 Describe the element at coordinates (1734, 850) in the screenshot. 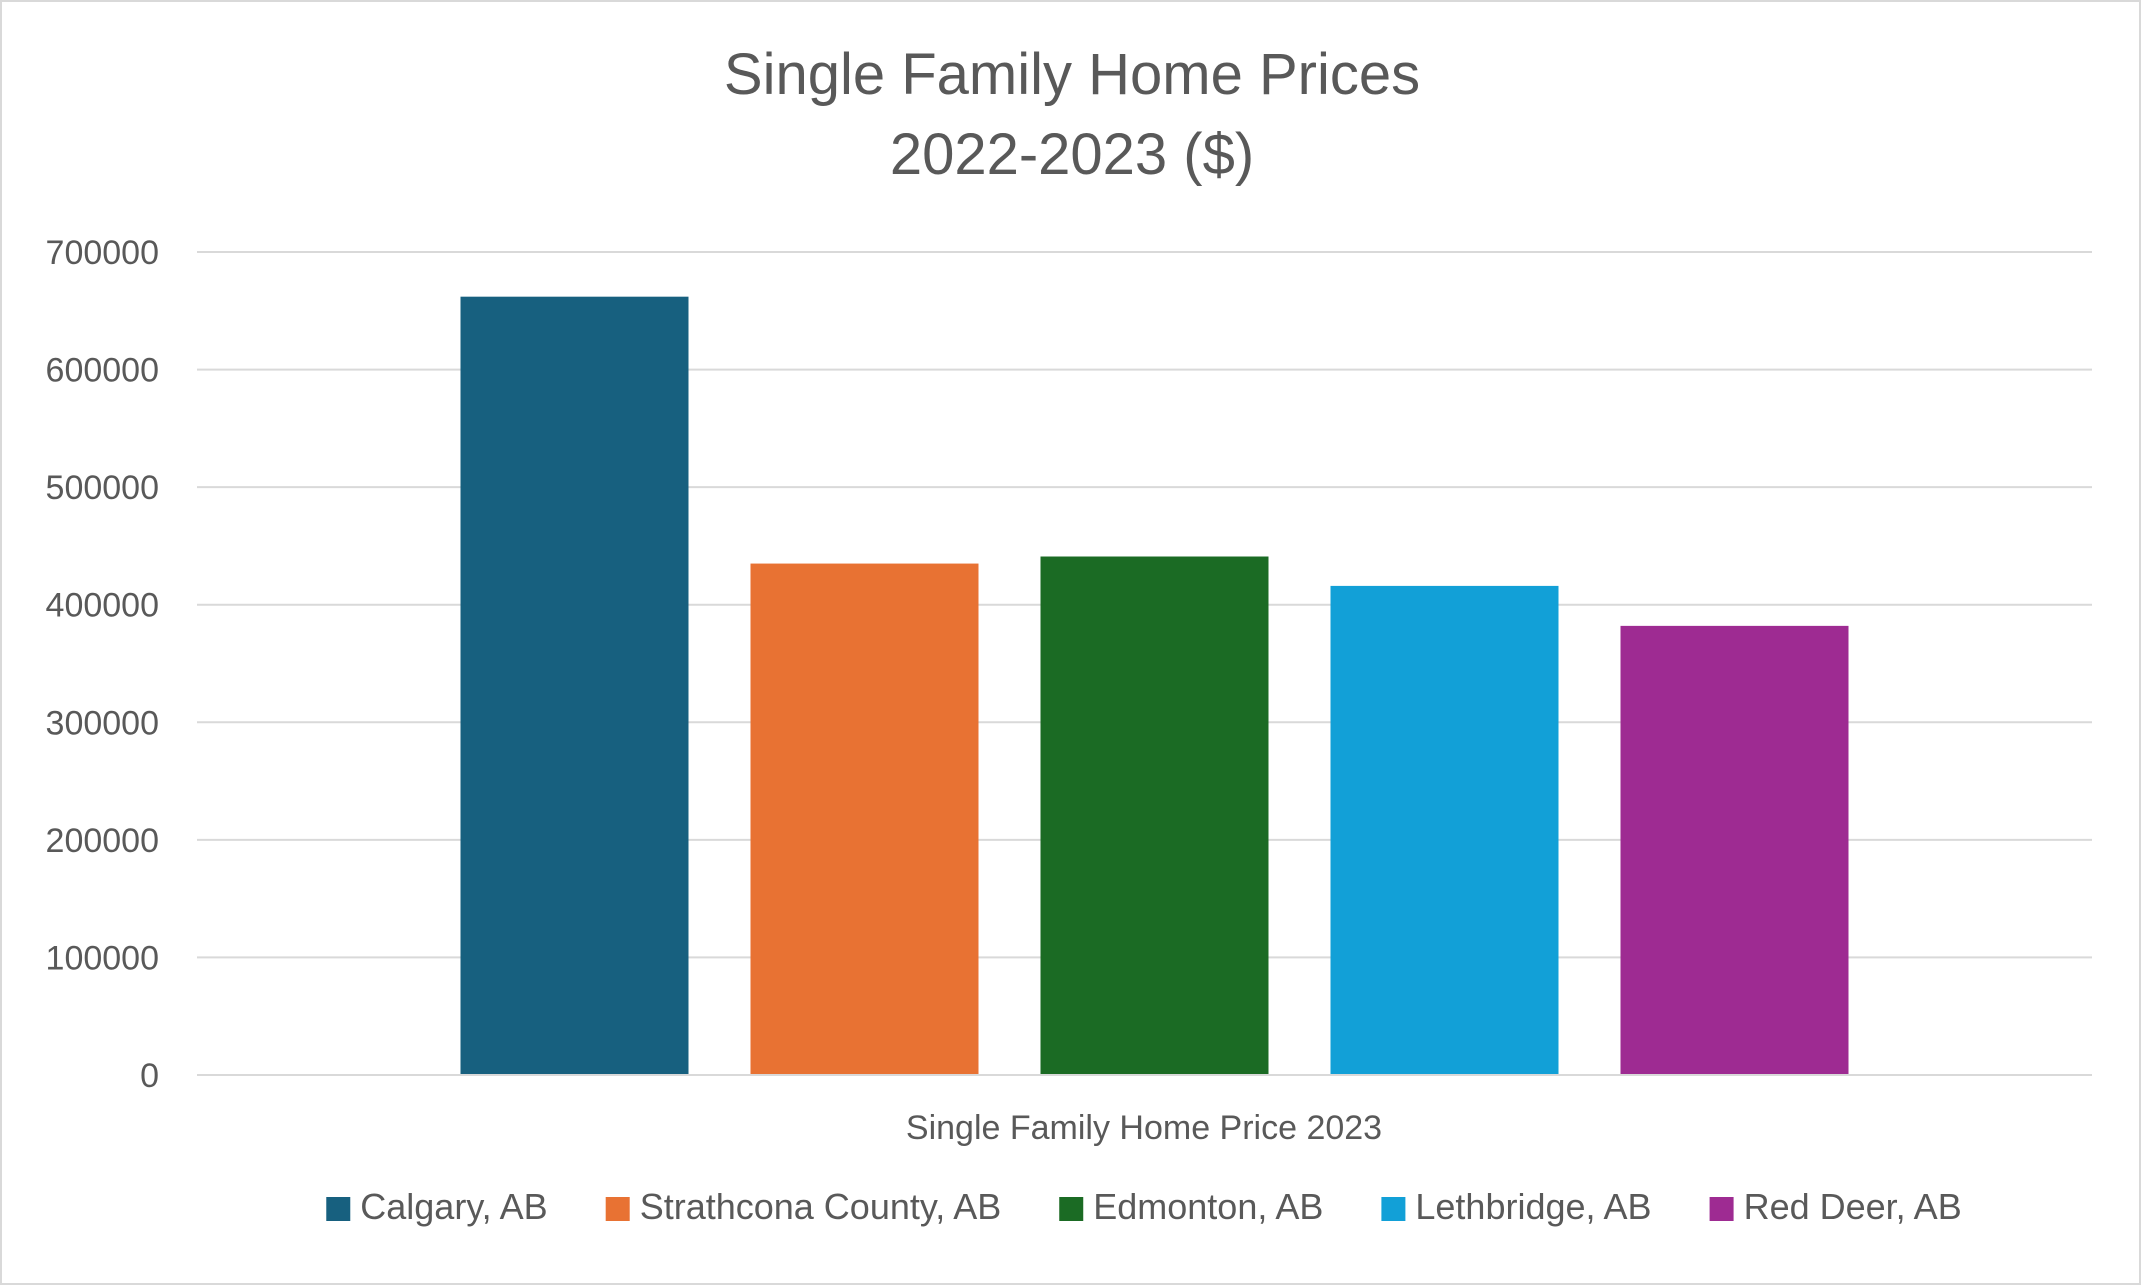

I see `bar-red-deer-ab` at that location.